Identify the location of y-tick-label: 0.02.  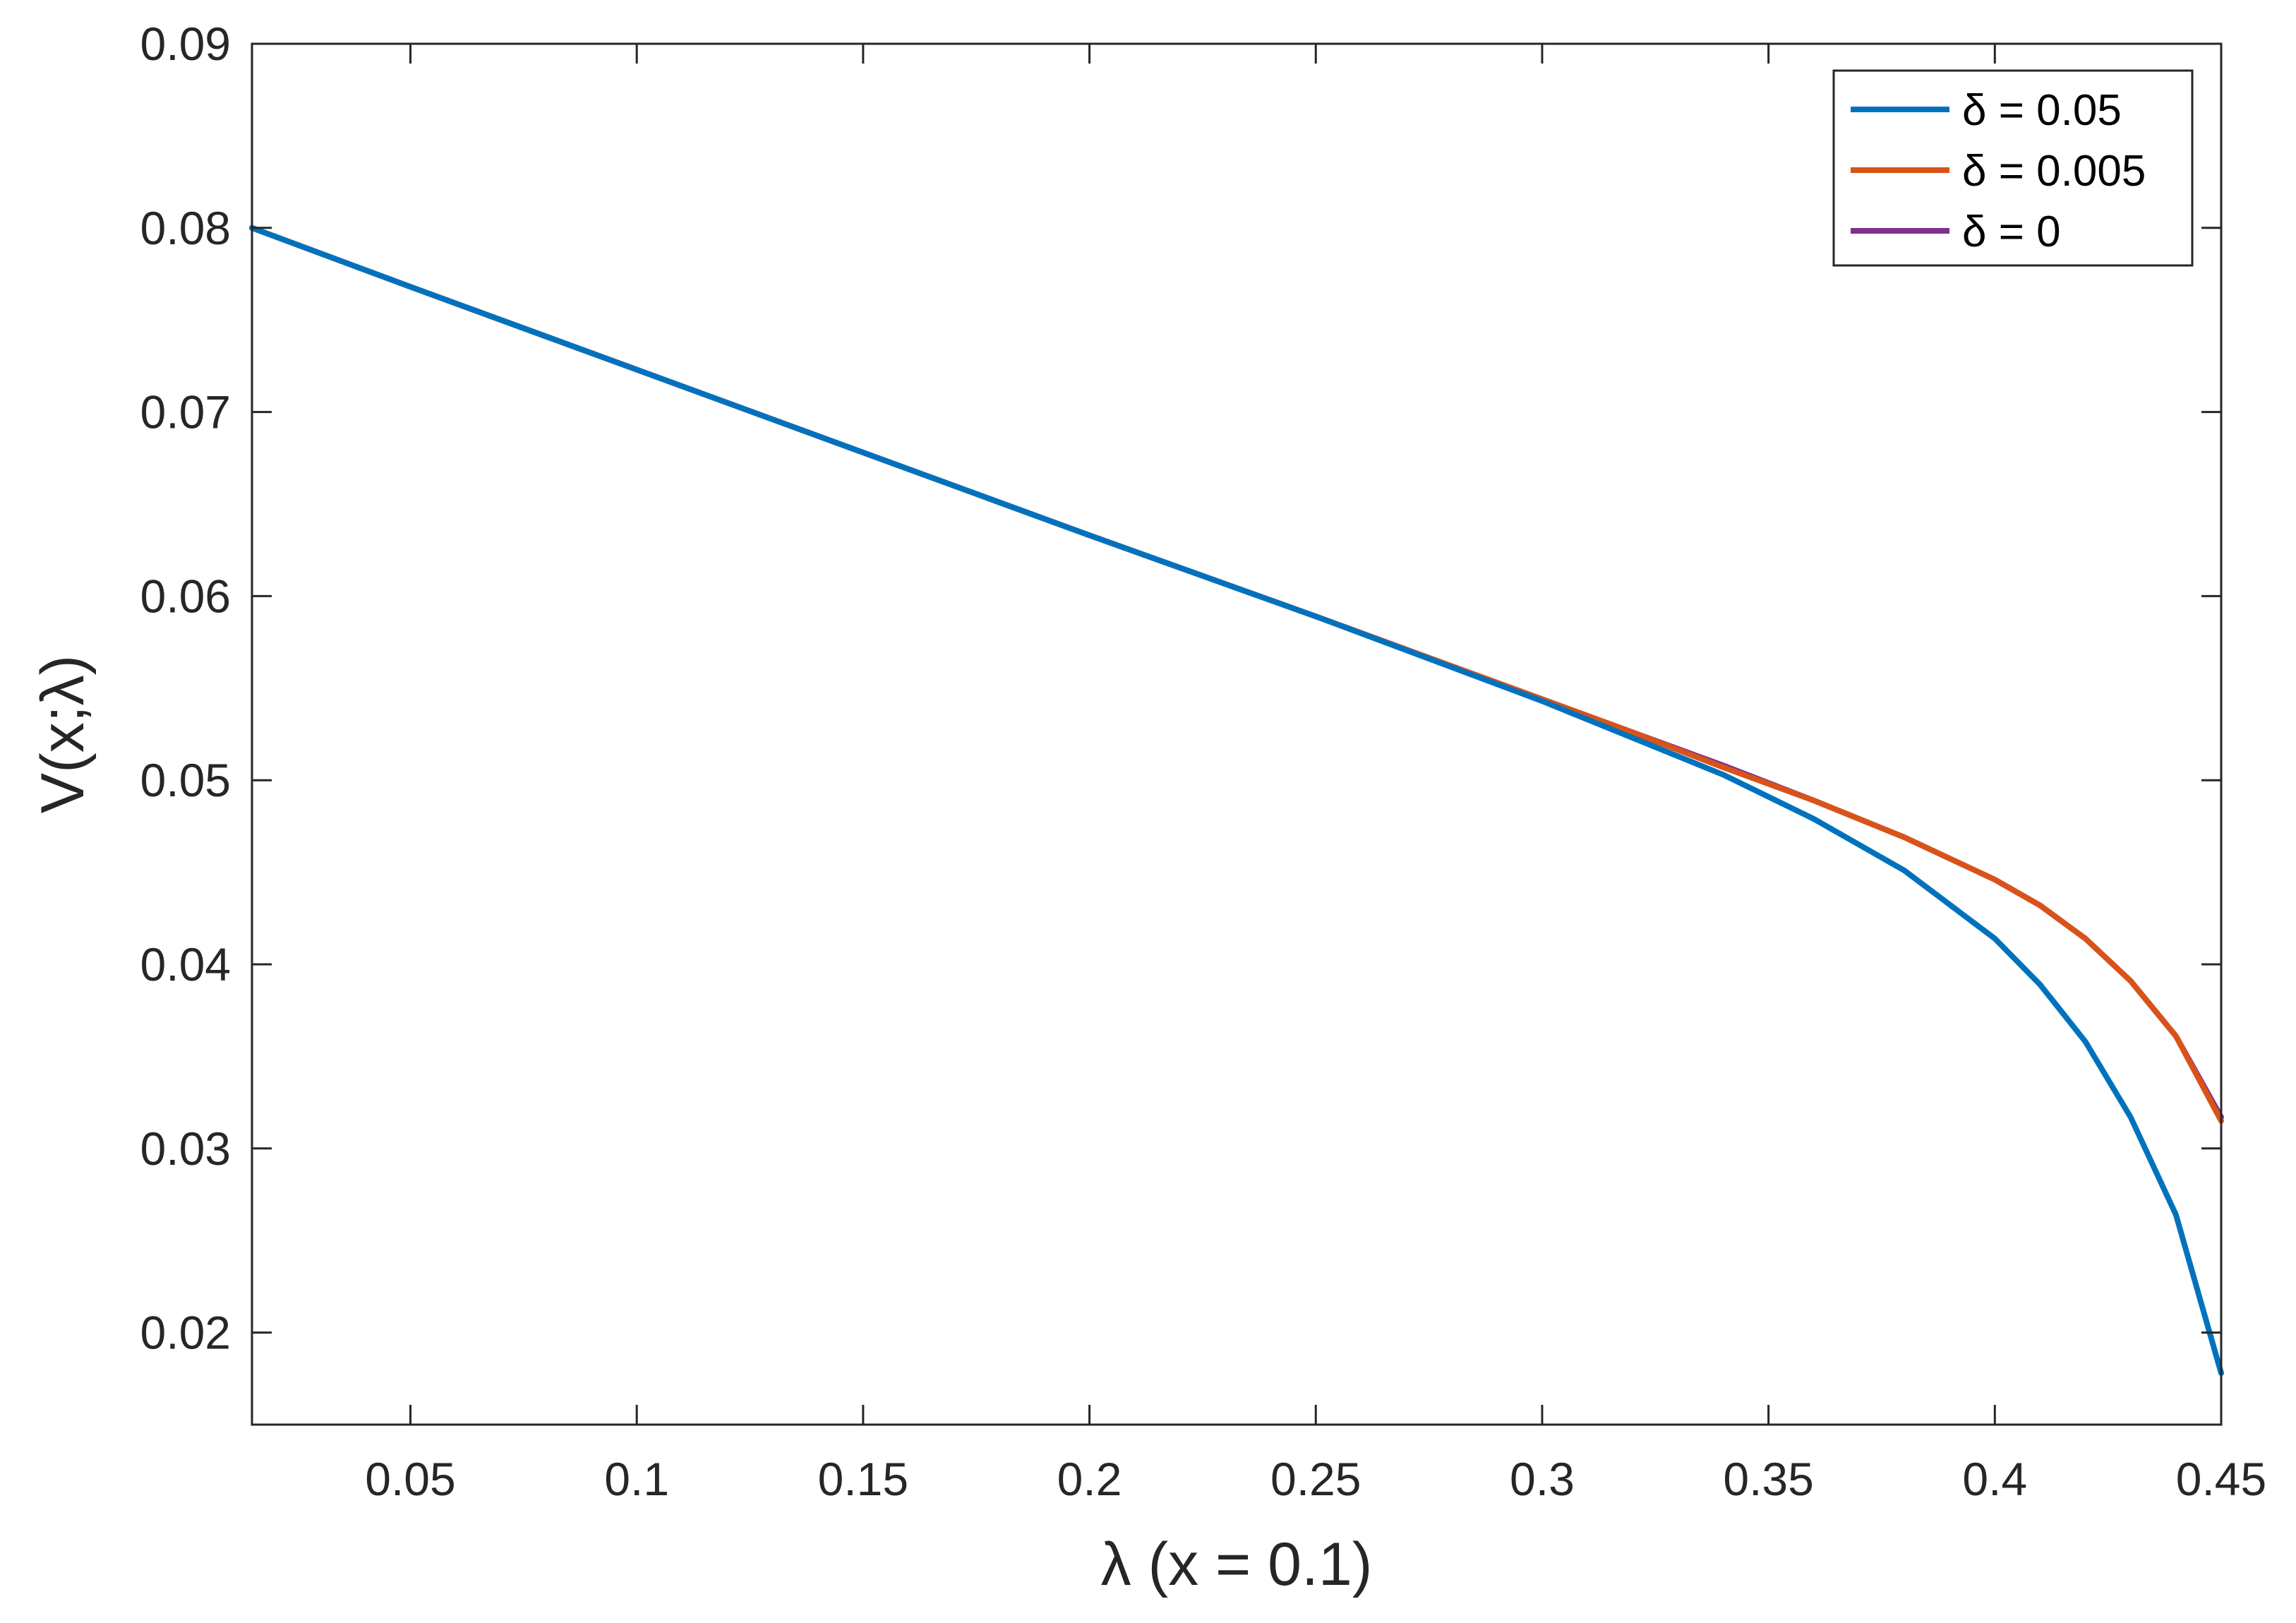
(185, 1333).